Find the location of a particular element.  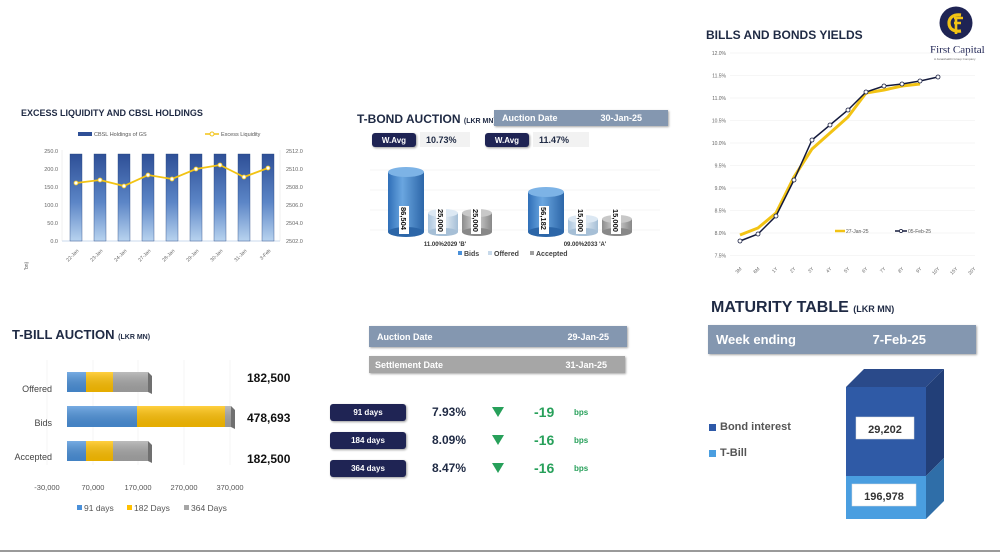

svg-text: 3-Feb is located at coordinates (266, 255).